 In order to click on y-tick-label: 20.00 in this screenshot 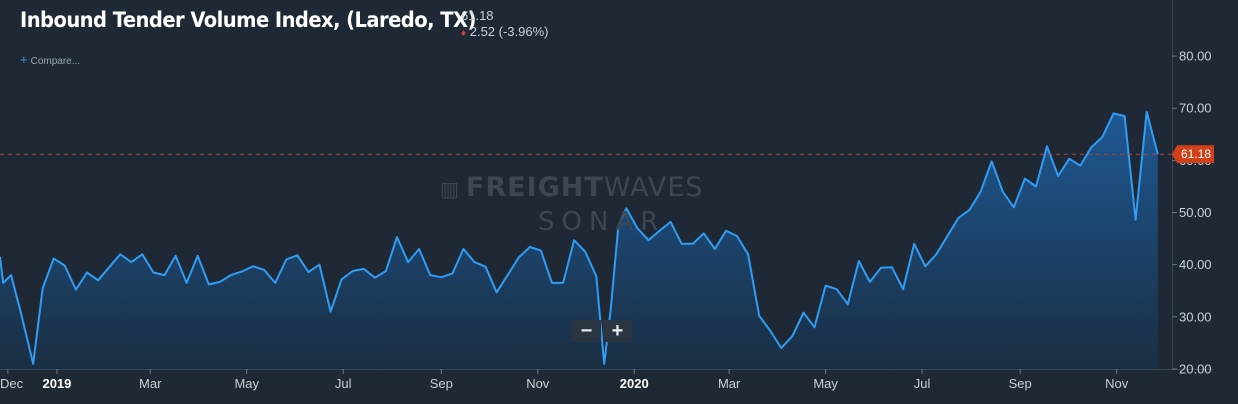, I will do `click(1195, 369)`.